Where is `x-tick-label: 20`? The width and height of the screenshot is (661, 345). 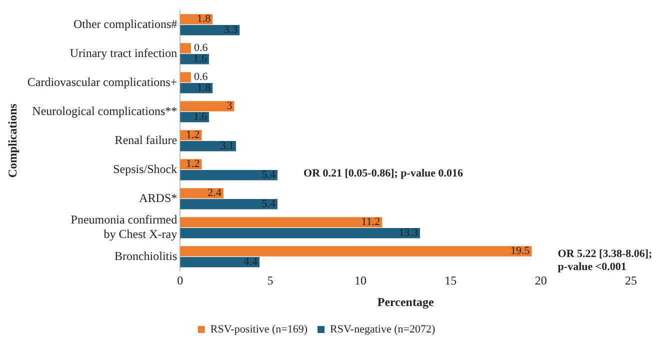
x-tick-label: 20 is located at coordinates (540, 281).